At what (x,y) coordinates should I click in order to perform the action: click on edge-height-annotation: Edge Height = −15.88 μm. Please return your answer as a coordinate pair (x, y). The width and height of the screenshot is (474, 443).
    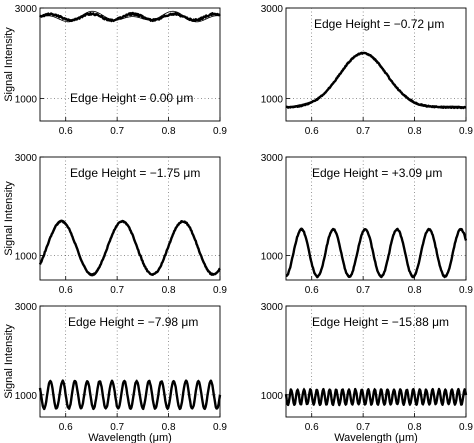
    Looking at the image, I should click on (380, 322).